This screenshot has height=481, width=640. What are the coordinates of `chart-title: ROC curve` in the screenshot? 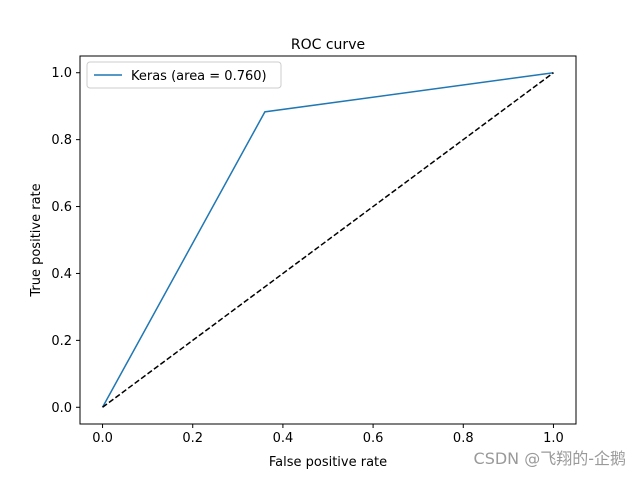 It's located at (328, 45).